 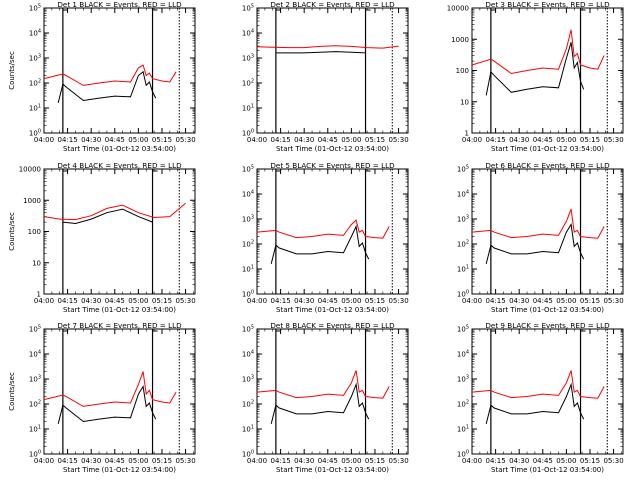 What do you see at coordinates (39, 295) in the screenshot?
I see `y-tick-label: 1` at bounding box center [39, 295].